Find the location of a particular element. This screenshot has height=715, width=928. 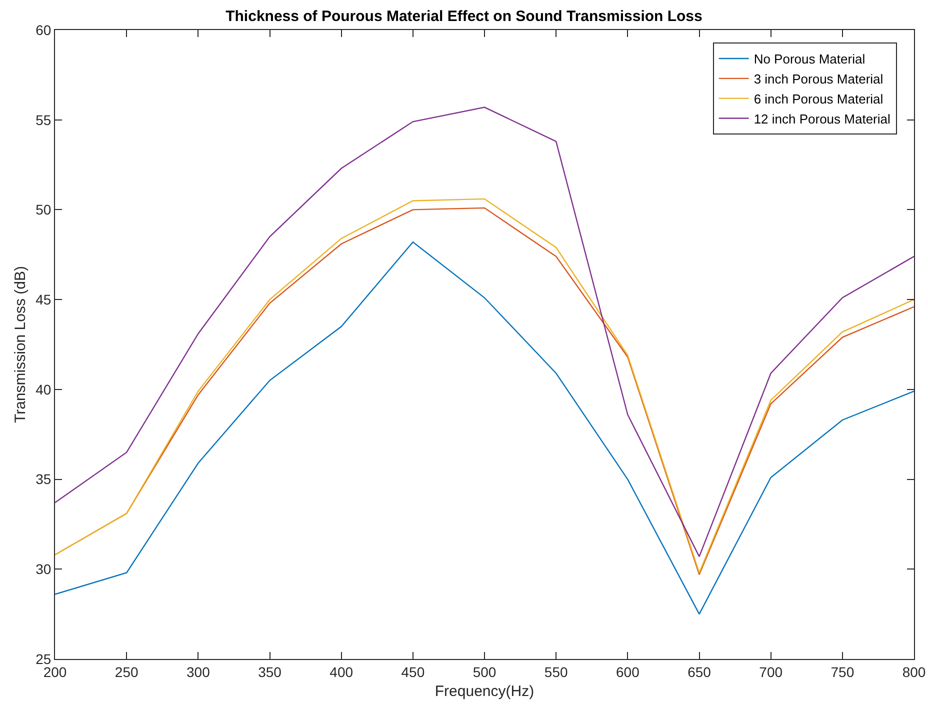

x-tick-label: 650 is located at coordinates (700, 672).